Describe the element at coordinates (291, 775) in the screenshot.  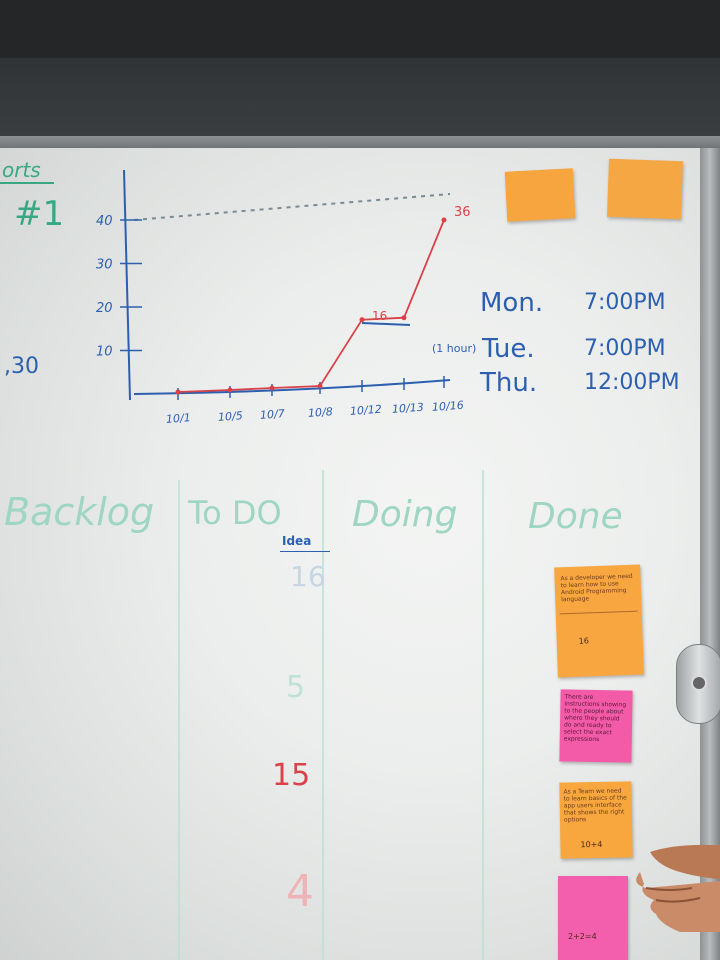
I see `estimate-15: 15` at that location.